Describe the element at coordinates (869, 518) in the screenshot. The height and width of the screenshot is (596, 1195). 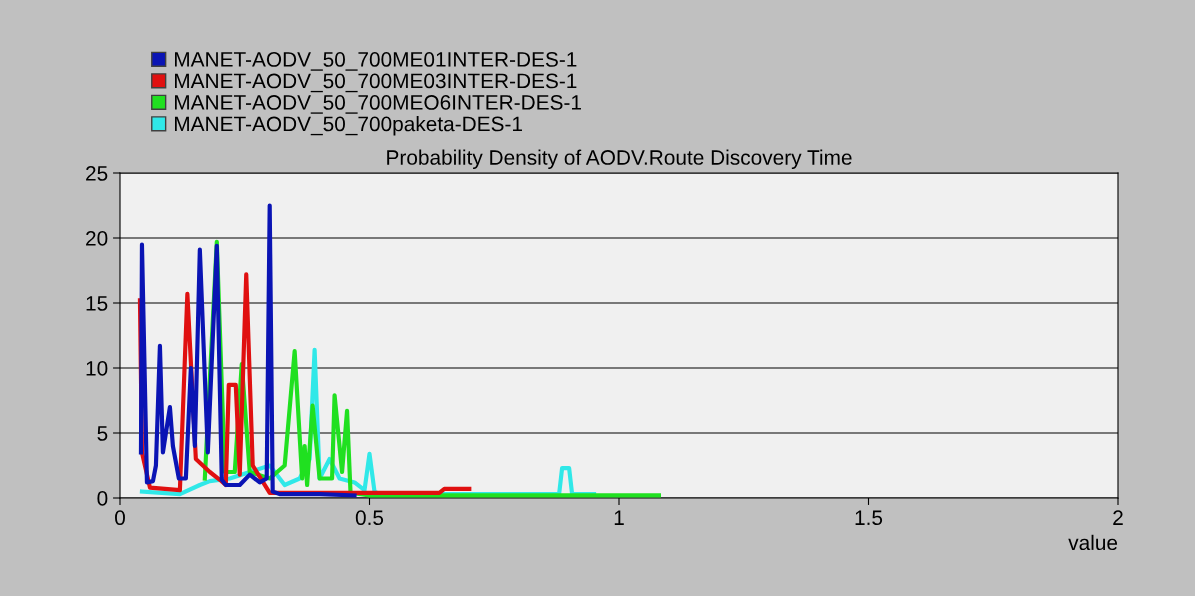
I see `x-tick-label: 1.5` at that location.